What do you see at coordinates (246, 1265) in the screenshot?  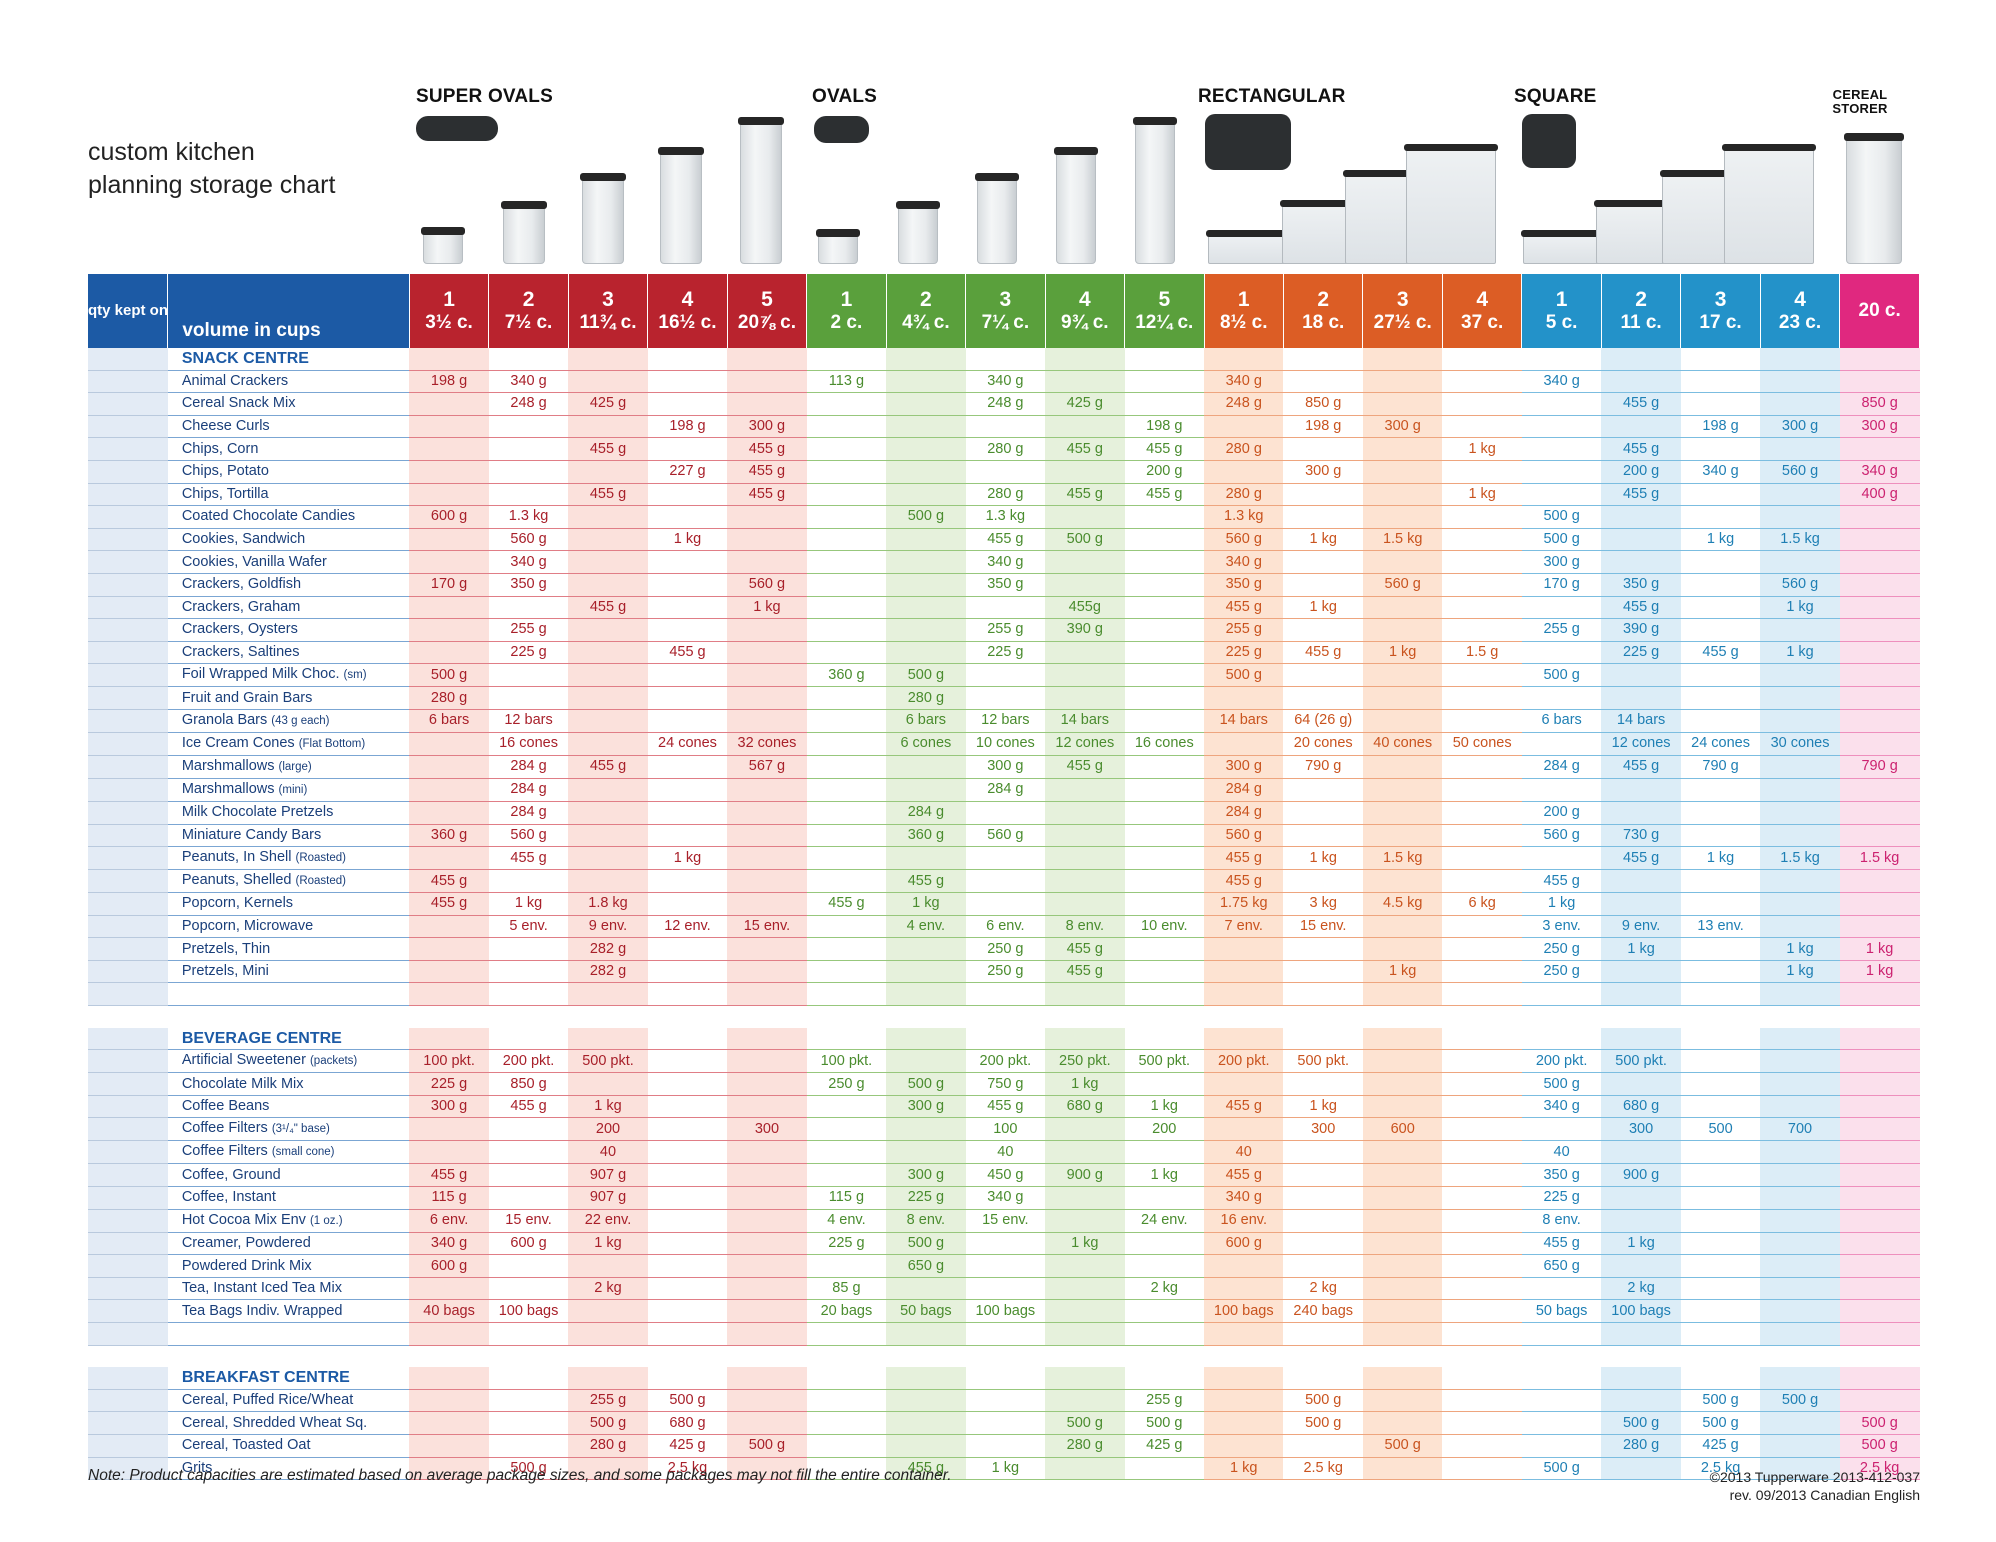 I see `item-label: Powdered Drink Mix` at bounding box center [246, 1265].